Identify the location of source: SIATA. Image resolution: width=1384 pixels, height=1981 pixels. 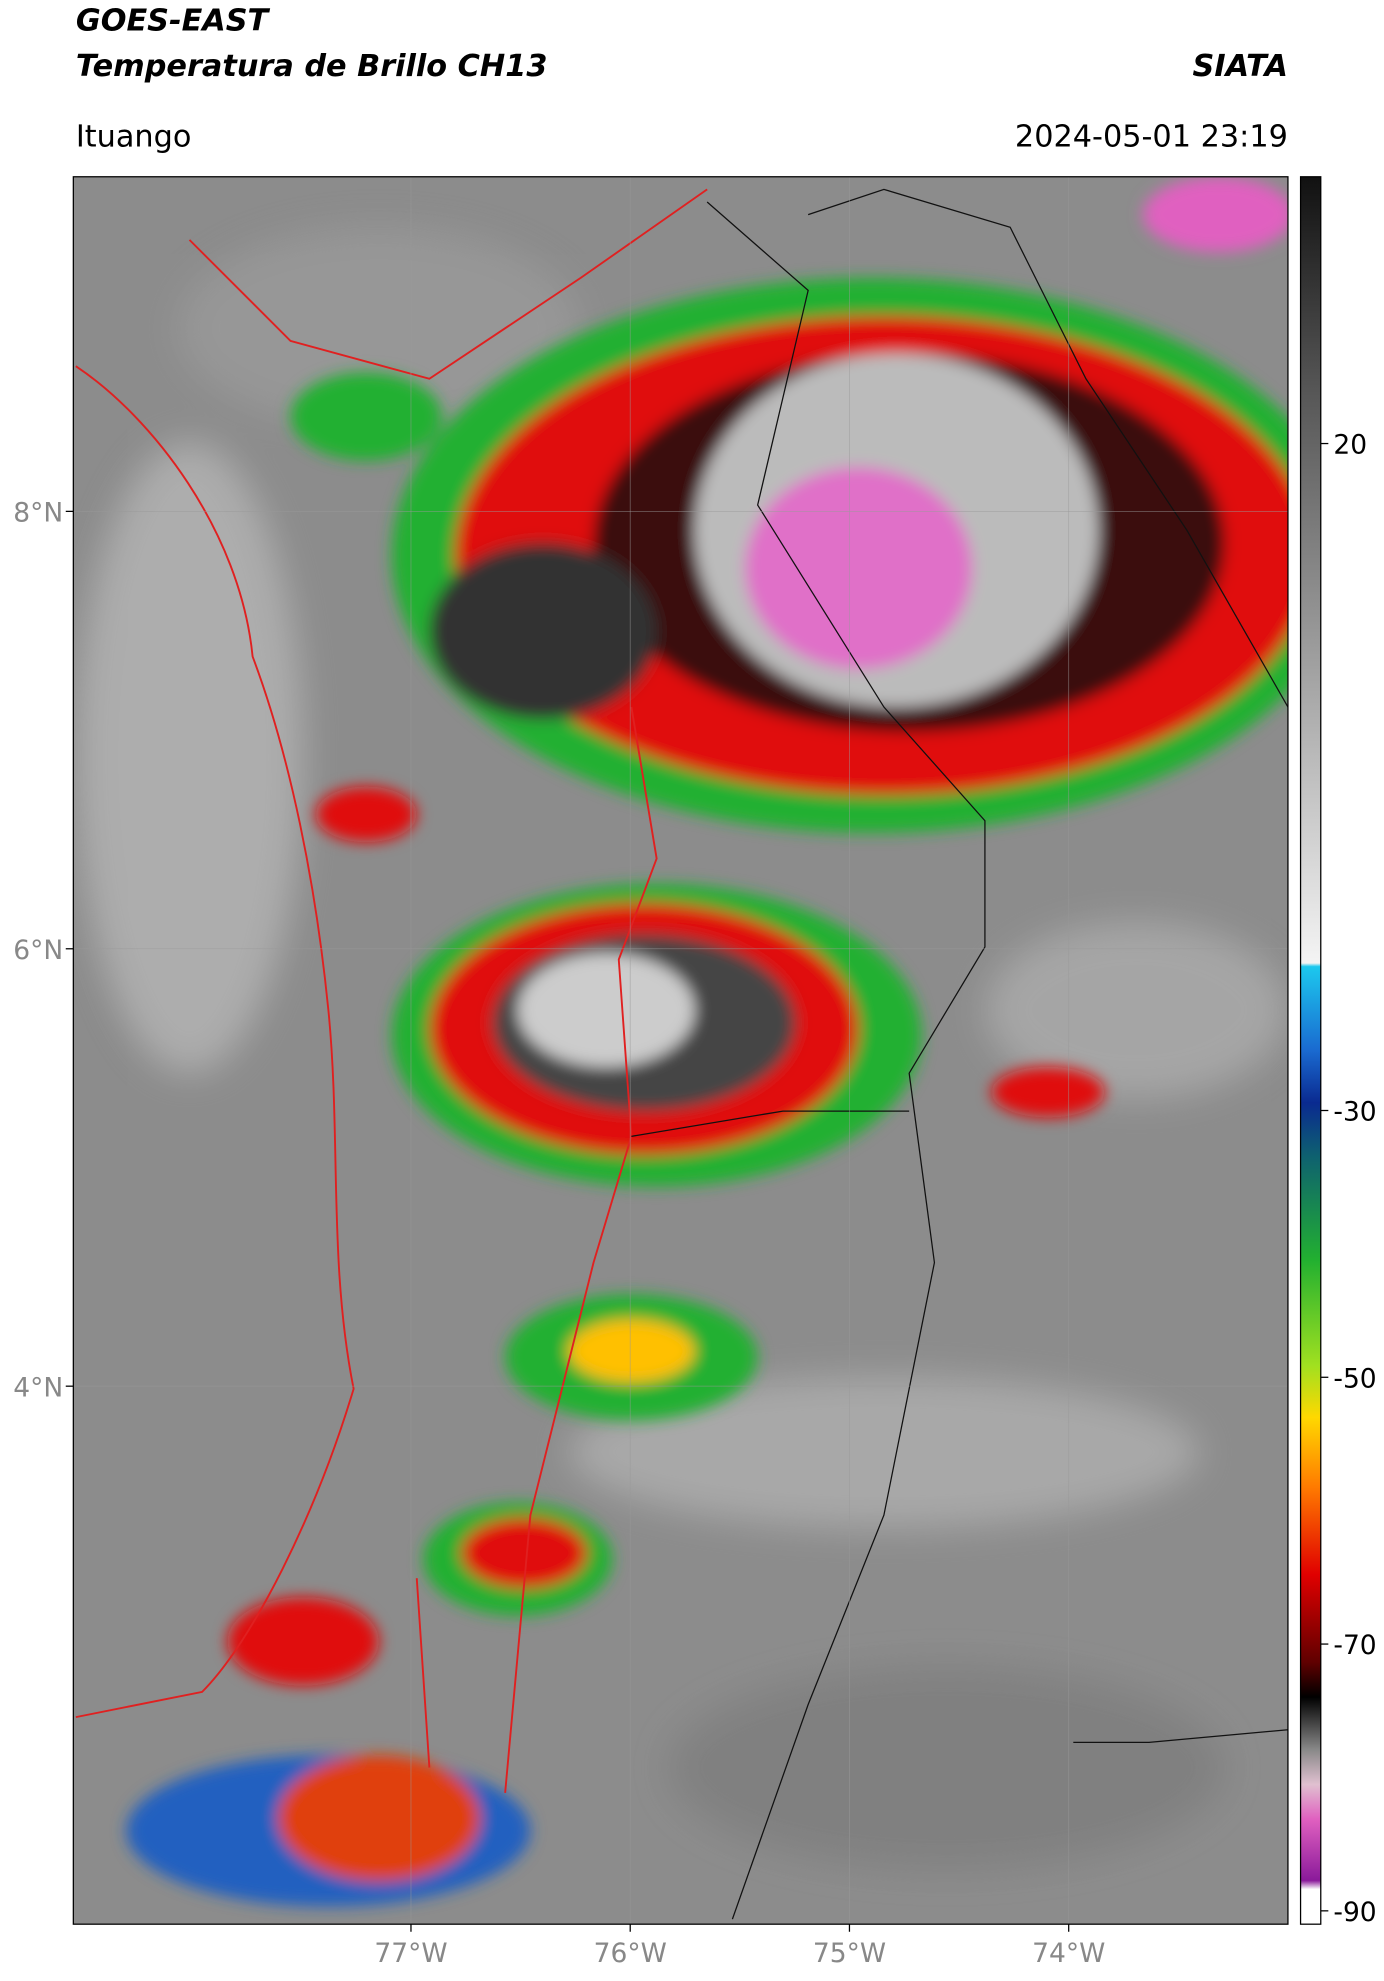
(1240, 66).